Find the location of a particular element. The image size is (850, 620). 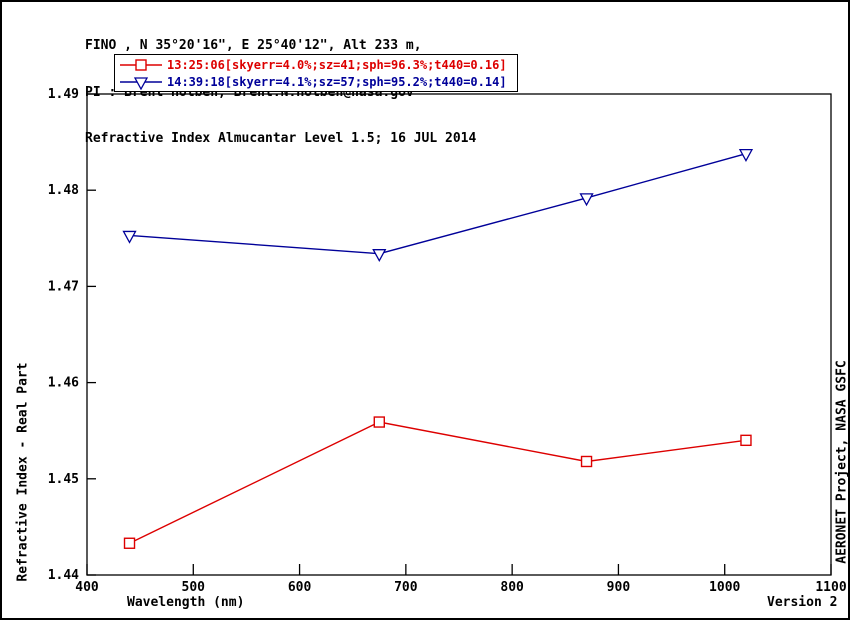

x-axis-tick-label: 700 is located at coordinates (406, 587).